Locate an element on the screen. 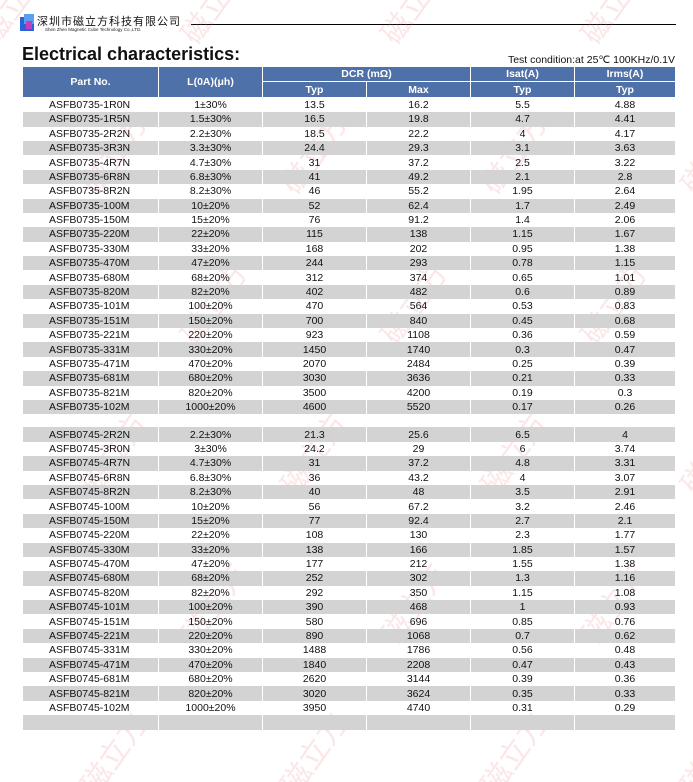  cell-dcr-max is located at coordinates (418, 722).